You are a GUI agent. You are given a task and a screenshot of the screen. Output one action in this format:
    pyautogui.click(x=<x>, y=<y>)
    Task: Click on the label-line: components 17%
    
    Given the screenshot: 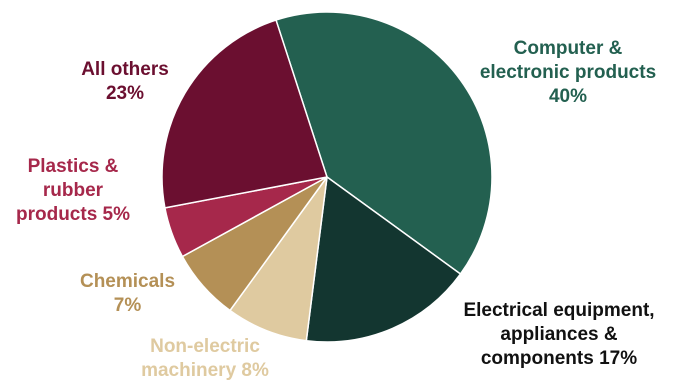 What is the action you would take?
    pyautogui.click(x=559, y=358)
    